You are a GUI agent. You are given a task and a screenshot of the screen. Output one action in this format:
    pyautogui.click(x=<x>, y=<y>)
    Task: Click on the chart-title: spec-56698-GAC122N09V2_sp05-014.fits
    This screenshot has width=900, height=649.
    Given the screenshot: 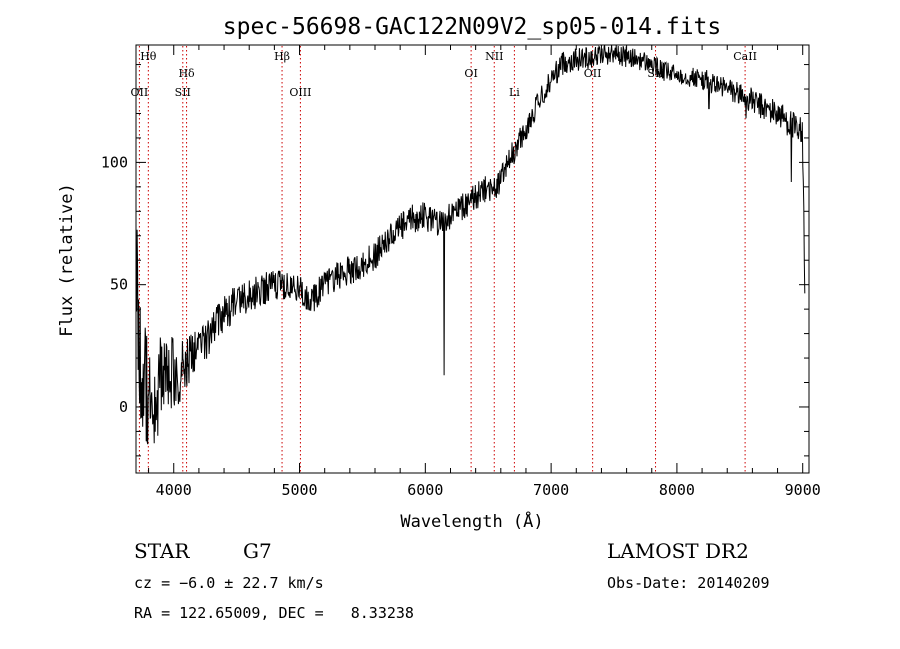 What is the action you would take?
    pyautogui.click(x=472, y=27)
    